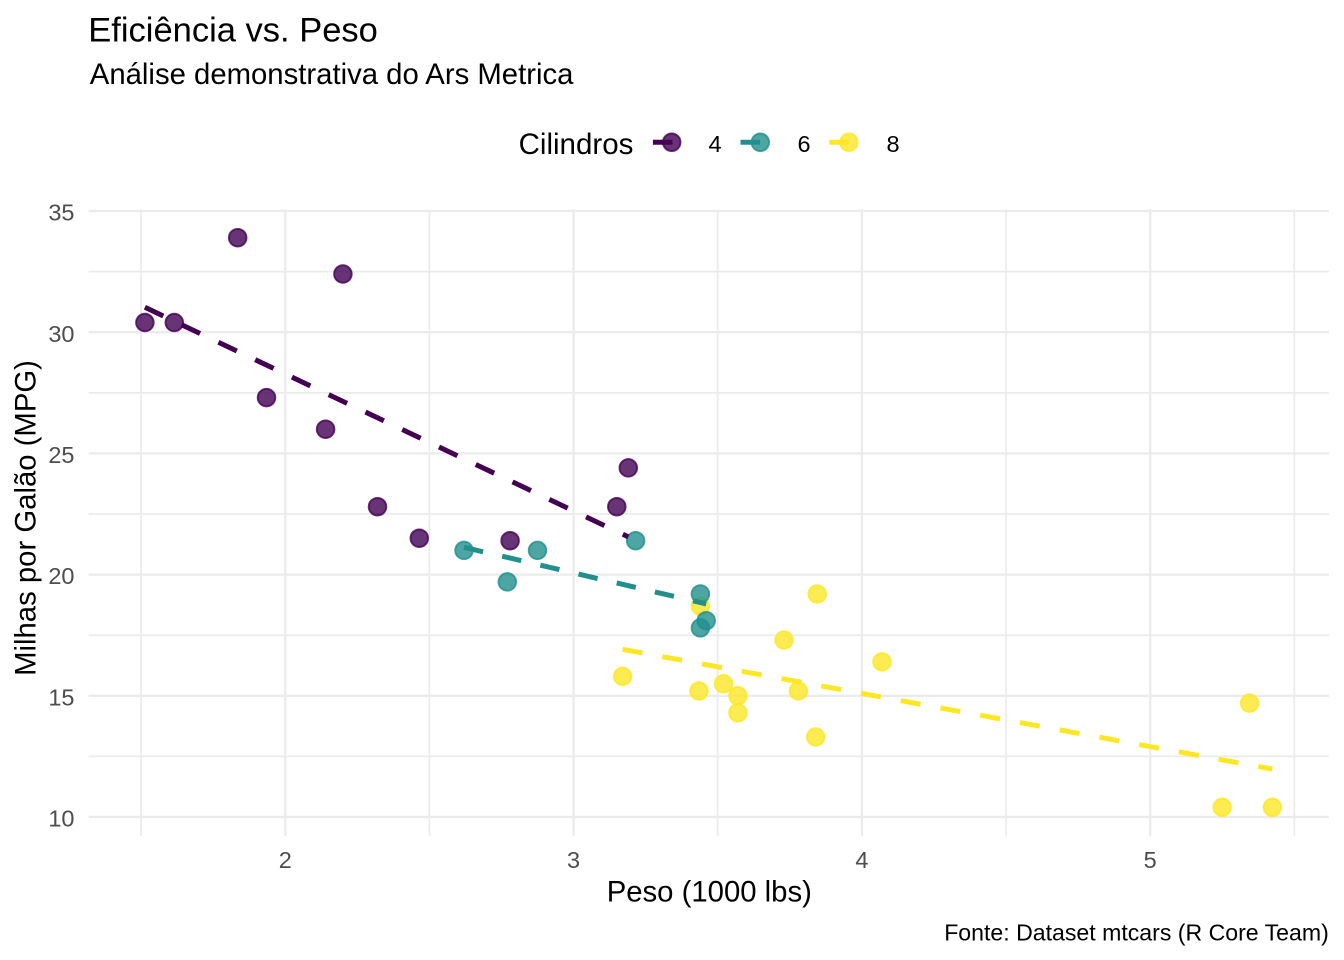  What do you see at coordinates (573, 860) in the screenshot?
I see `svg-text: 3` at bounding box center [573, 860].